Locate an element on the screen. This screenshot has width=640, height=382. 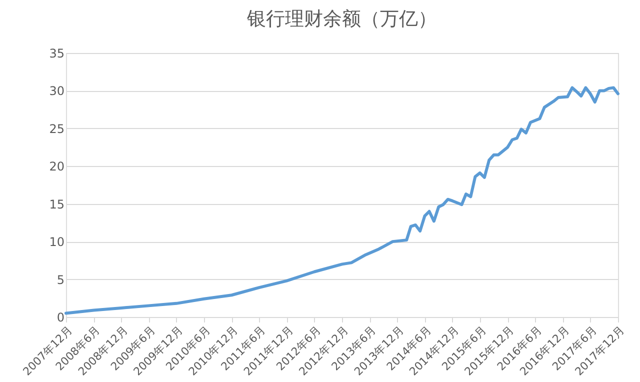
y-tick-label: 10 is located at coordinates (56, 242).